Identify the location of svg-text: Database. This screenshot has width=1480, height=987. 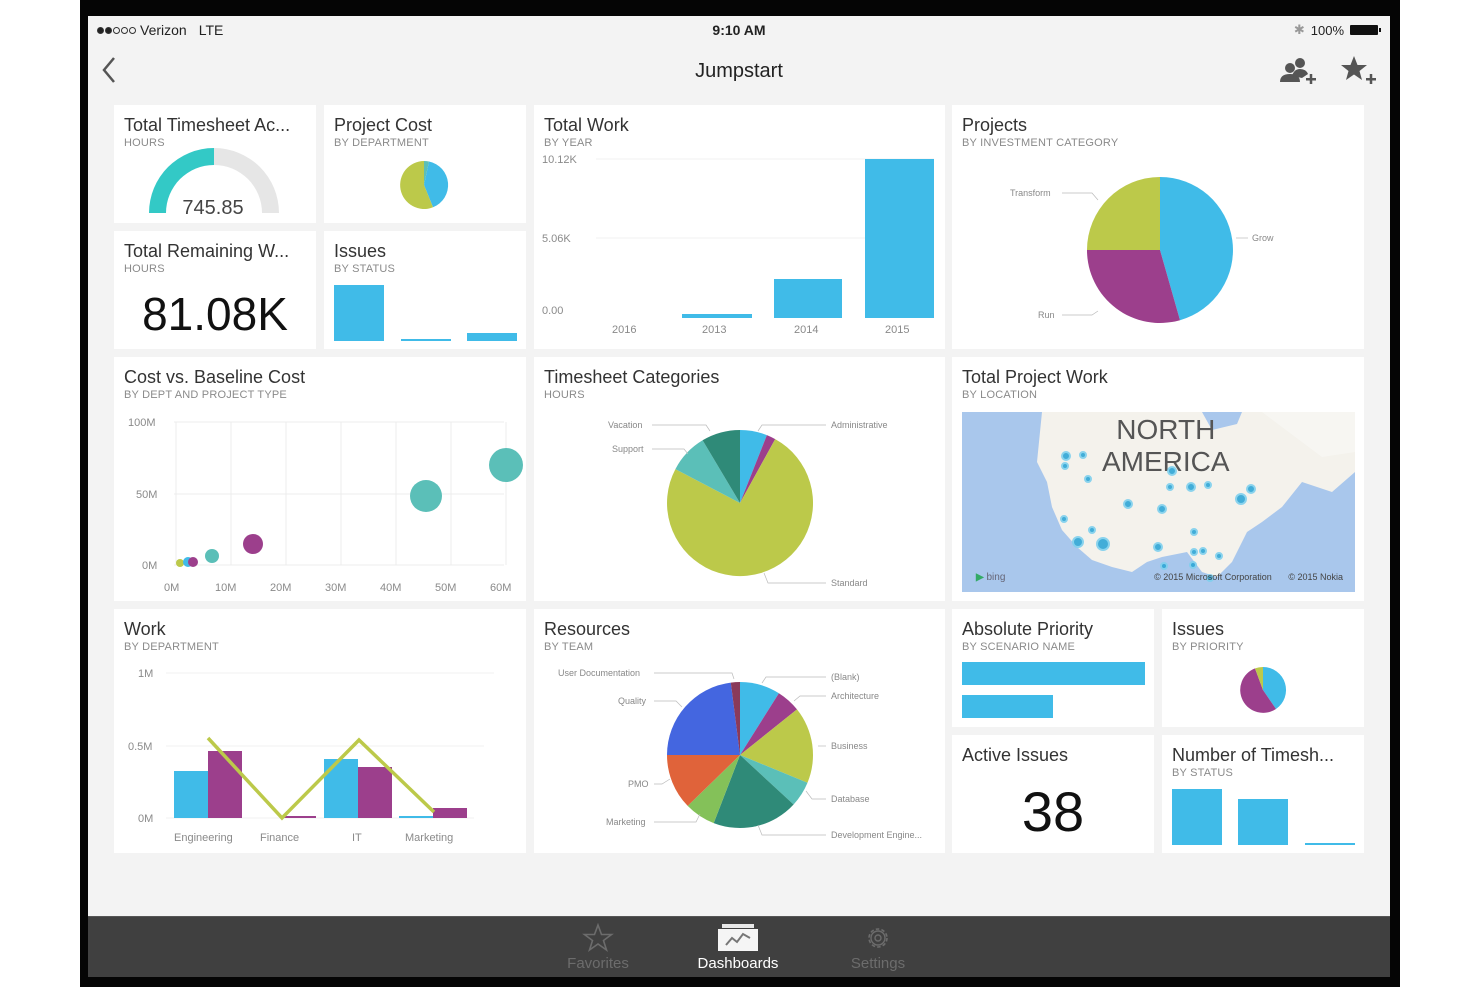
(850, 799).